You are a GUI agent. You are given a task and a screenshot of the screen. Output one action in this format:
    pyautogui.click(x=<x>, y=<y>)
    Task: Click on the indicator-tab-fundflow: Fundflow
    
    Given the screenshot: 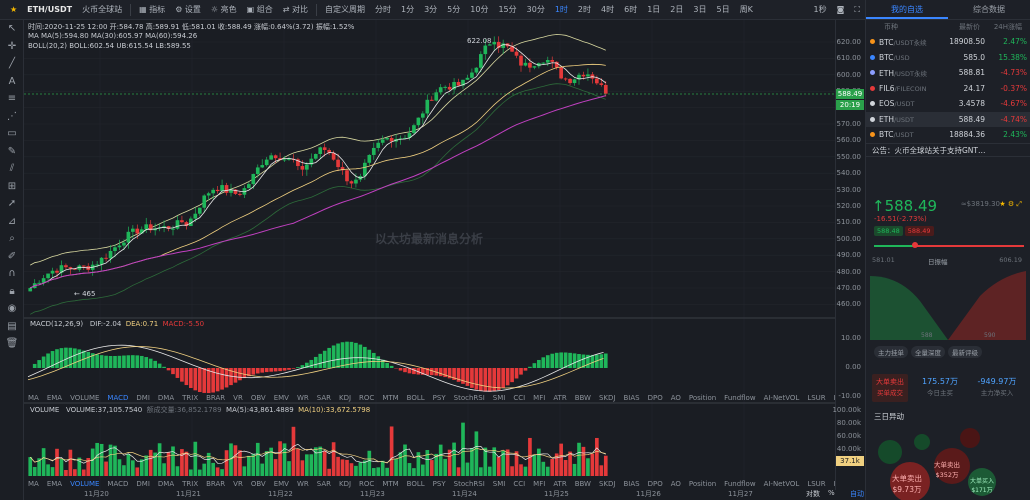 What is the action you would take?
    pyautogui.click(x=740, y=483)
    